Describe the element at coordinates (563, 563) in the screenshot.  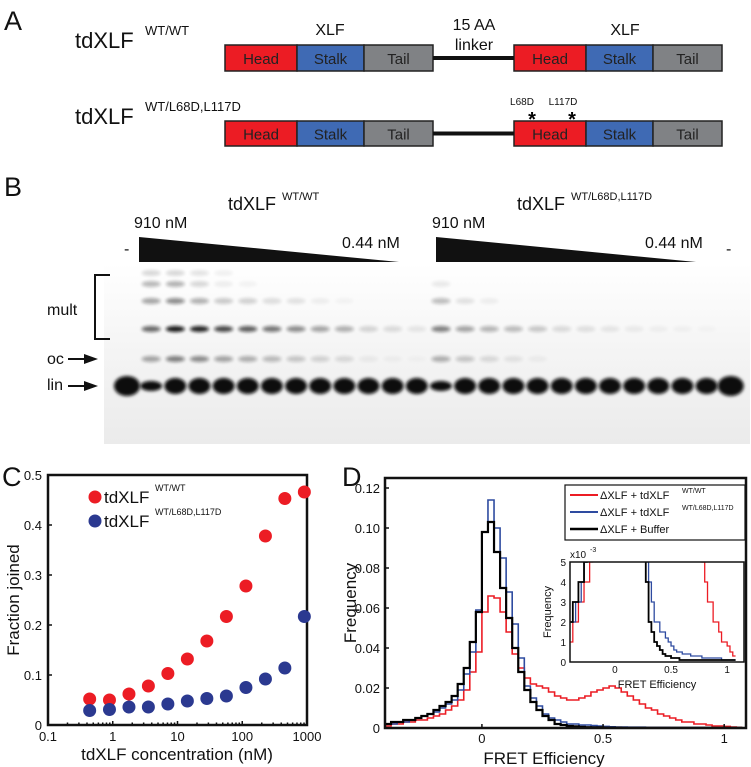
I see `inset-y-tick-label: 5` at that location.